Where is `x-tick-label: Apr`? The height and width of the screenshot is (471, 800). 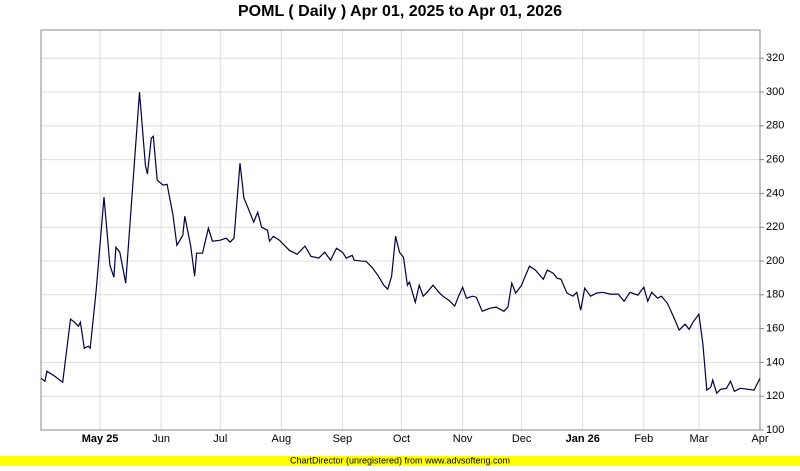
x-tick-label: Apr is located at coordinates (759, 439).